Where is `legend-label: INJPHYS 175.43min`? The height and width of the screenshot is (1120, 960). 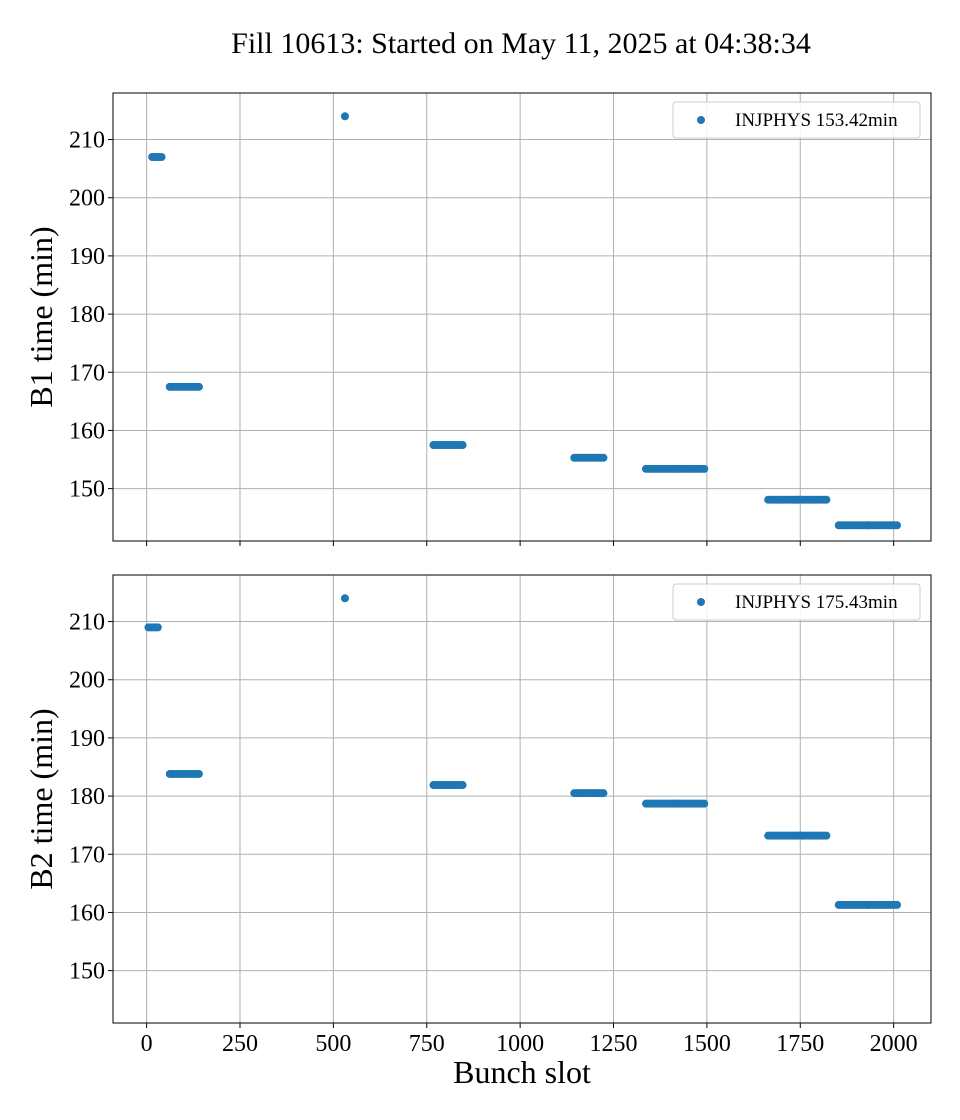
legend-label: INJPHYS 175.43min is located at coordinates (816, 602).